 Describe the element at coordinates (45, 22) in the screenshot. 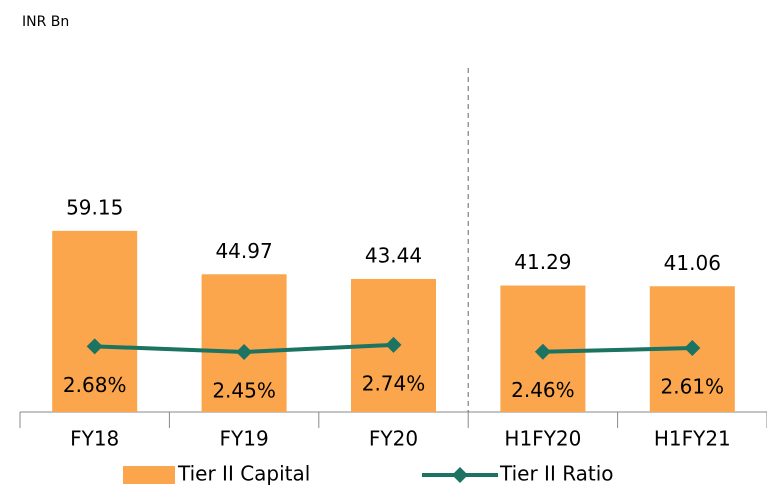

I see `unit-label: INR Bn` at that location.